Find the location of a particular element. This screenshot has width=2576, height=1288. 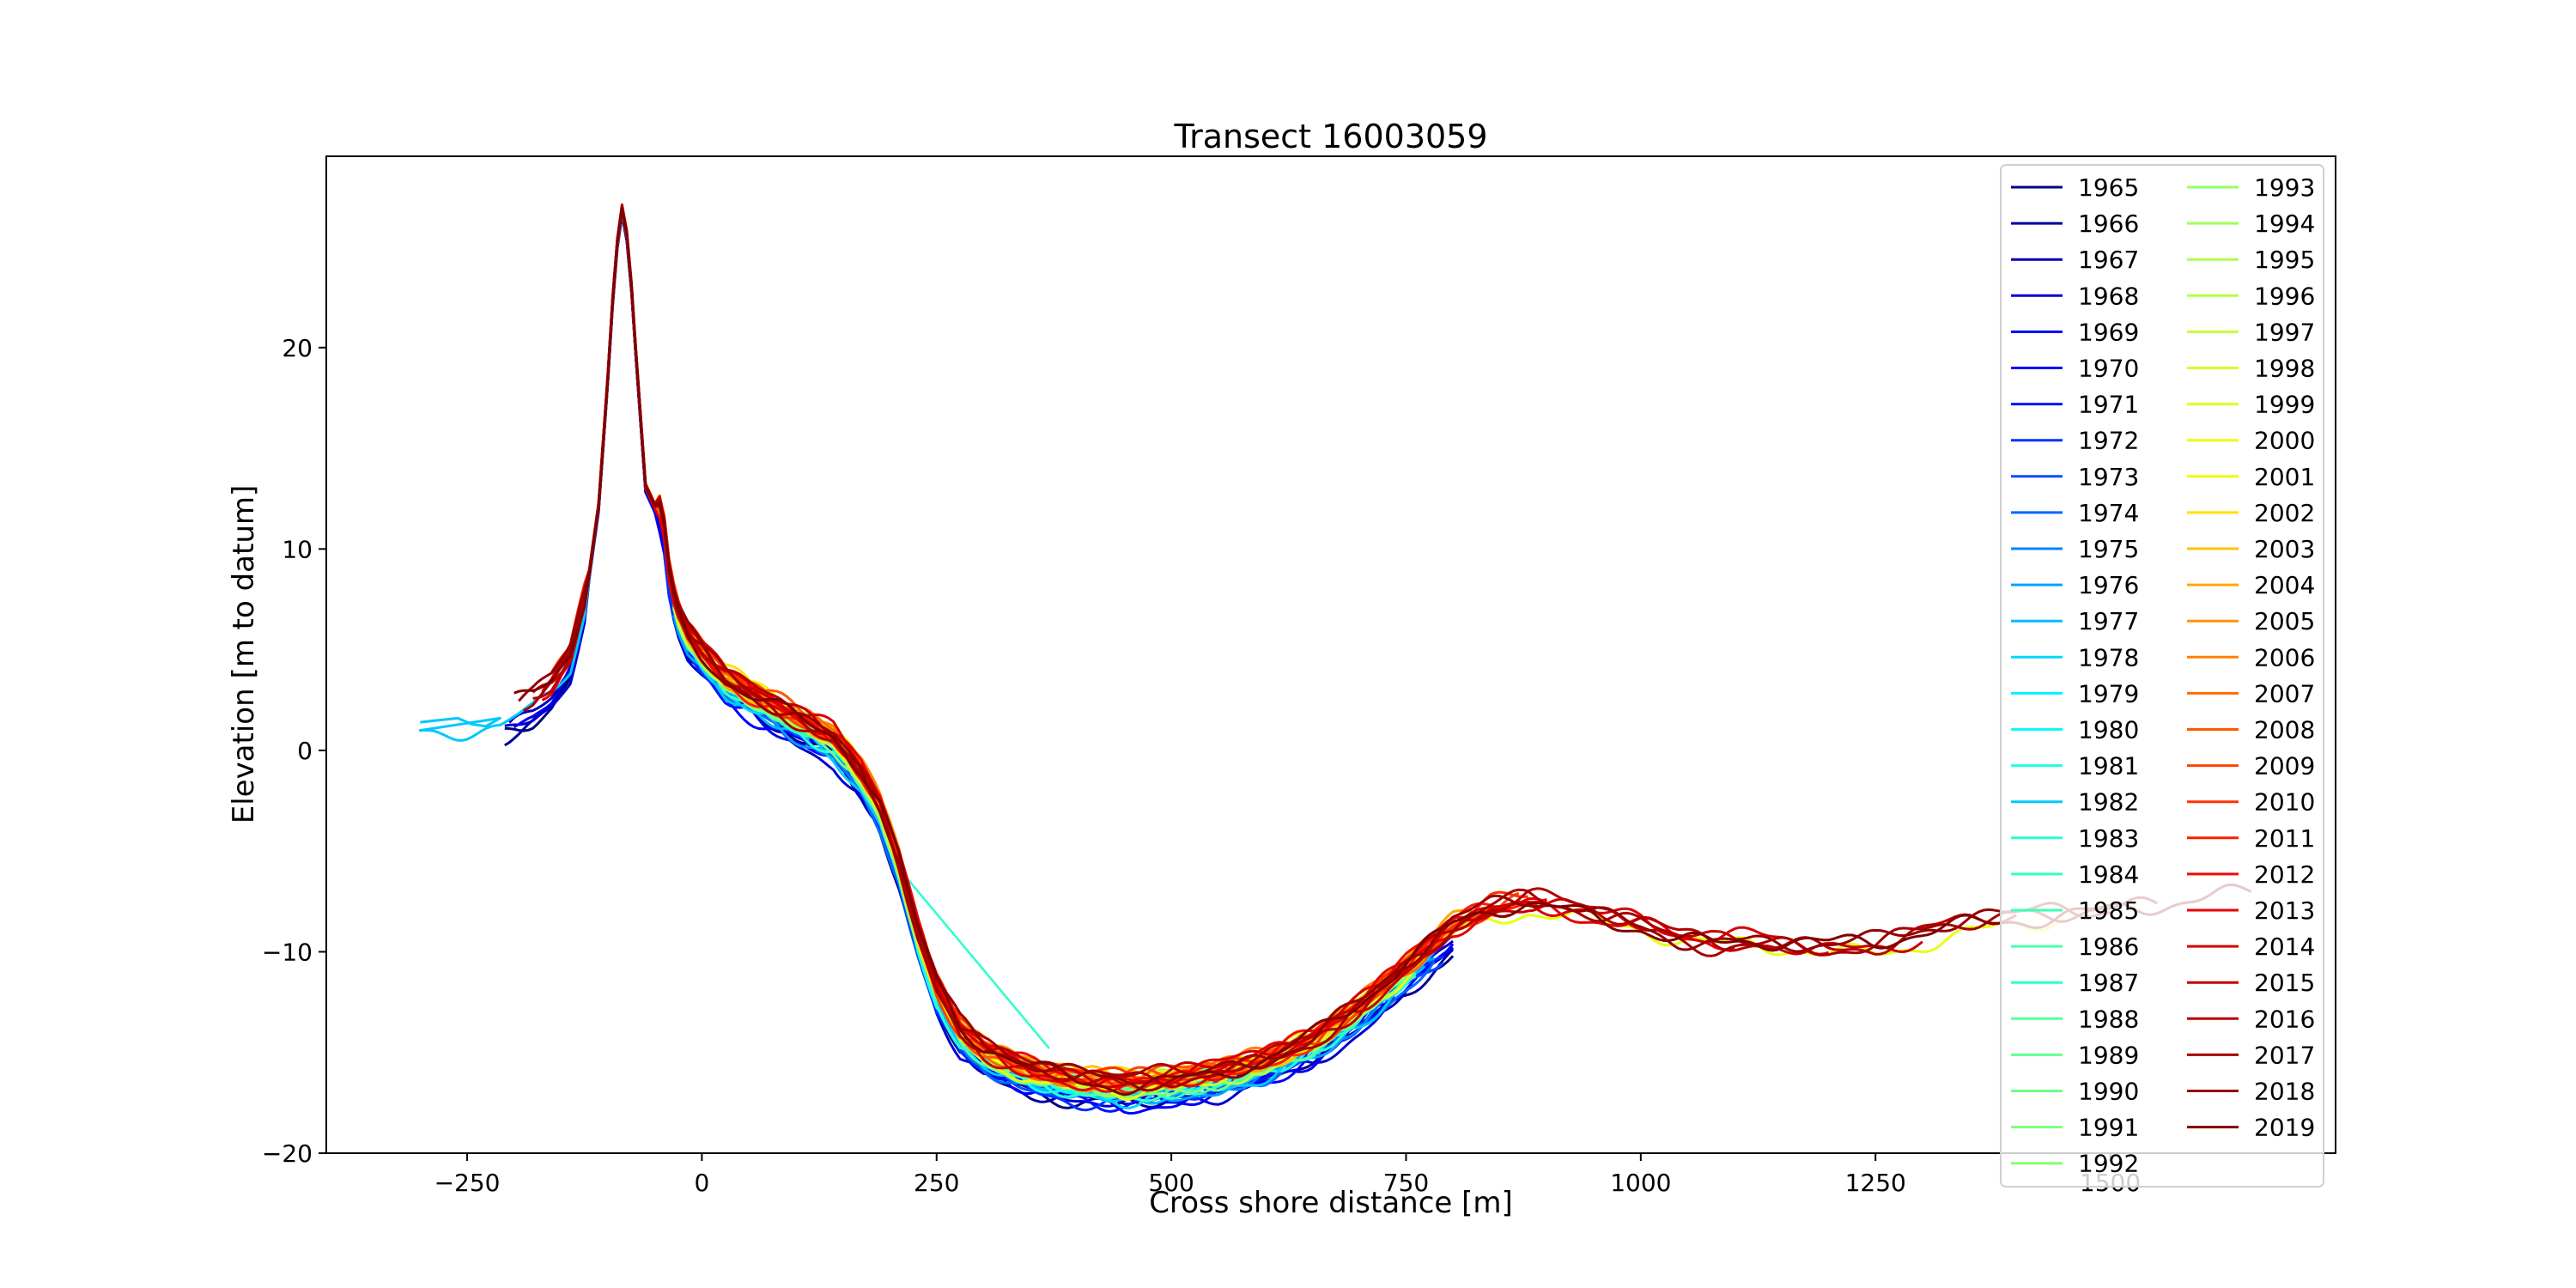

y-tick-label: 0 is located at coordinates (305, 751).